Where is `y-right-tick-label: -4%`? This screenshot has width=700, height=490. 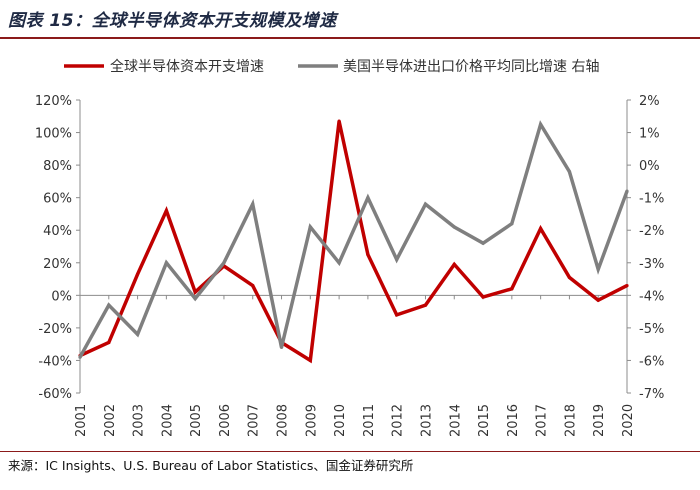
y-right-tick-label: -4% is located at coordinates (651, 296).